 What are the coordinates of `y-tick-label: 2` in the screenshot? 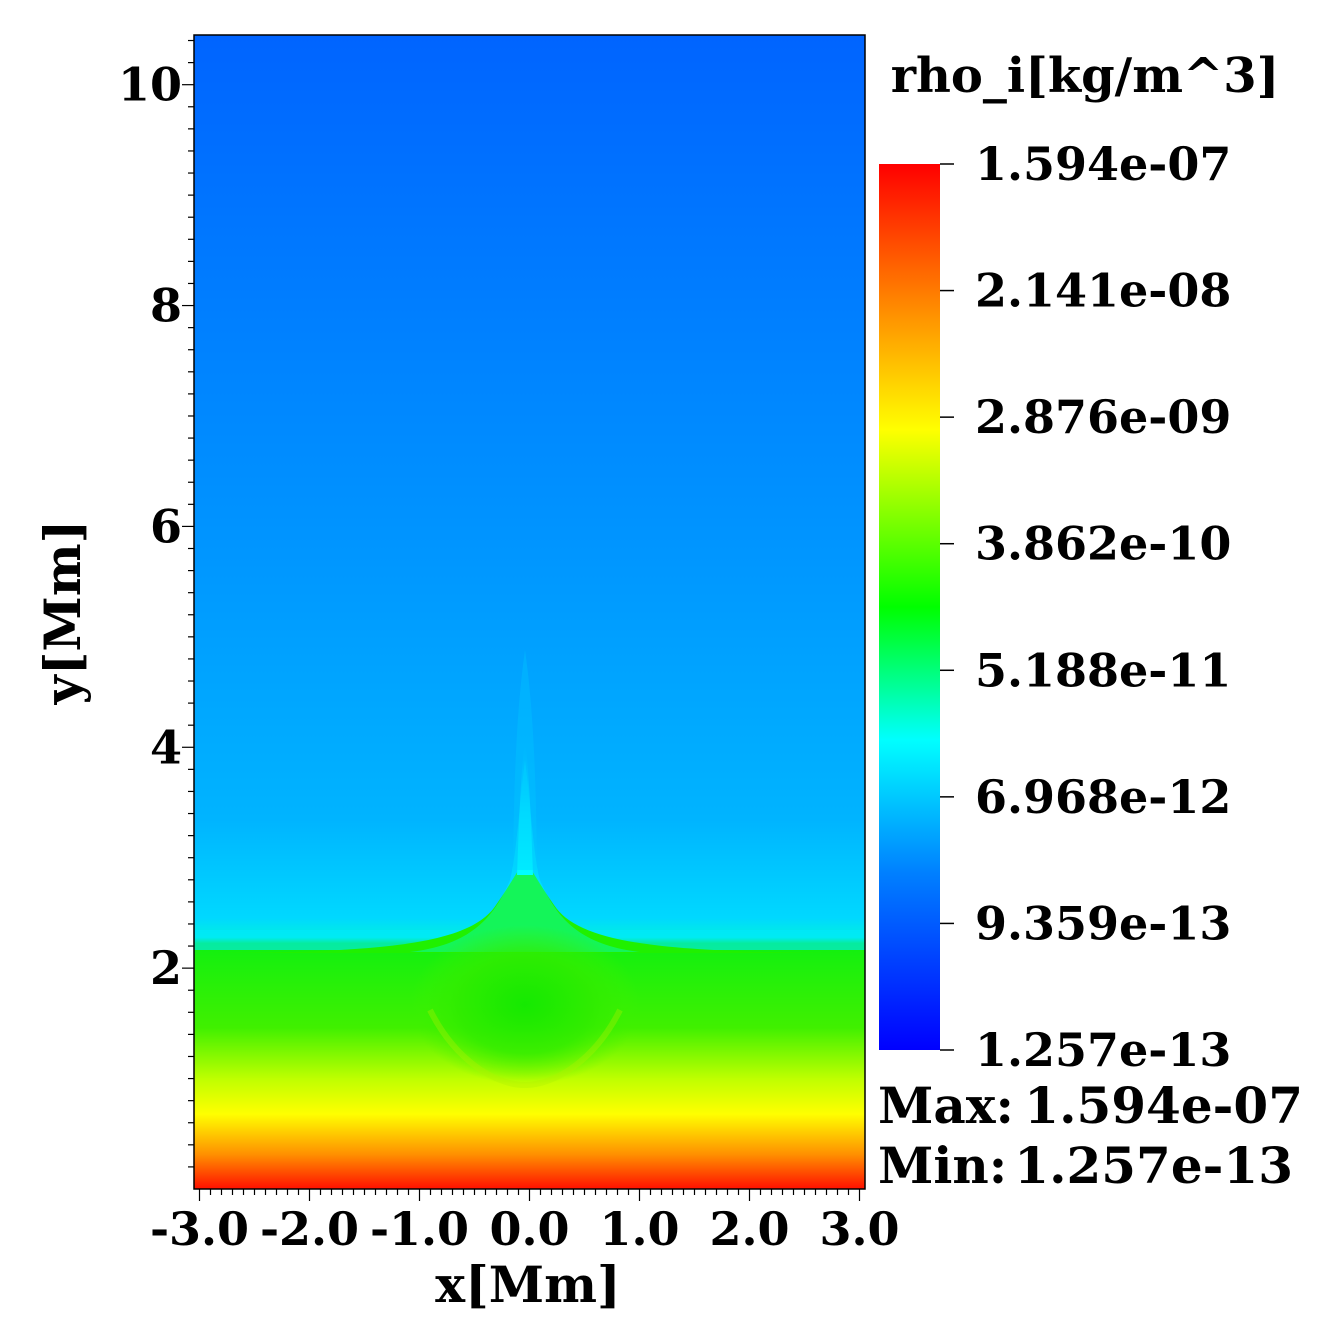 It's located at (166, 968).